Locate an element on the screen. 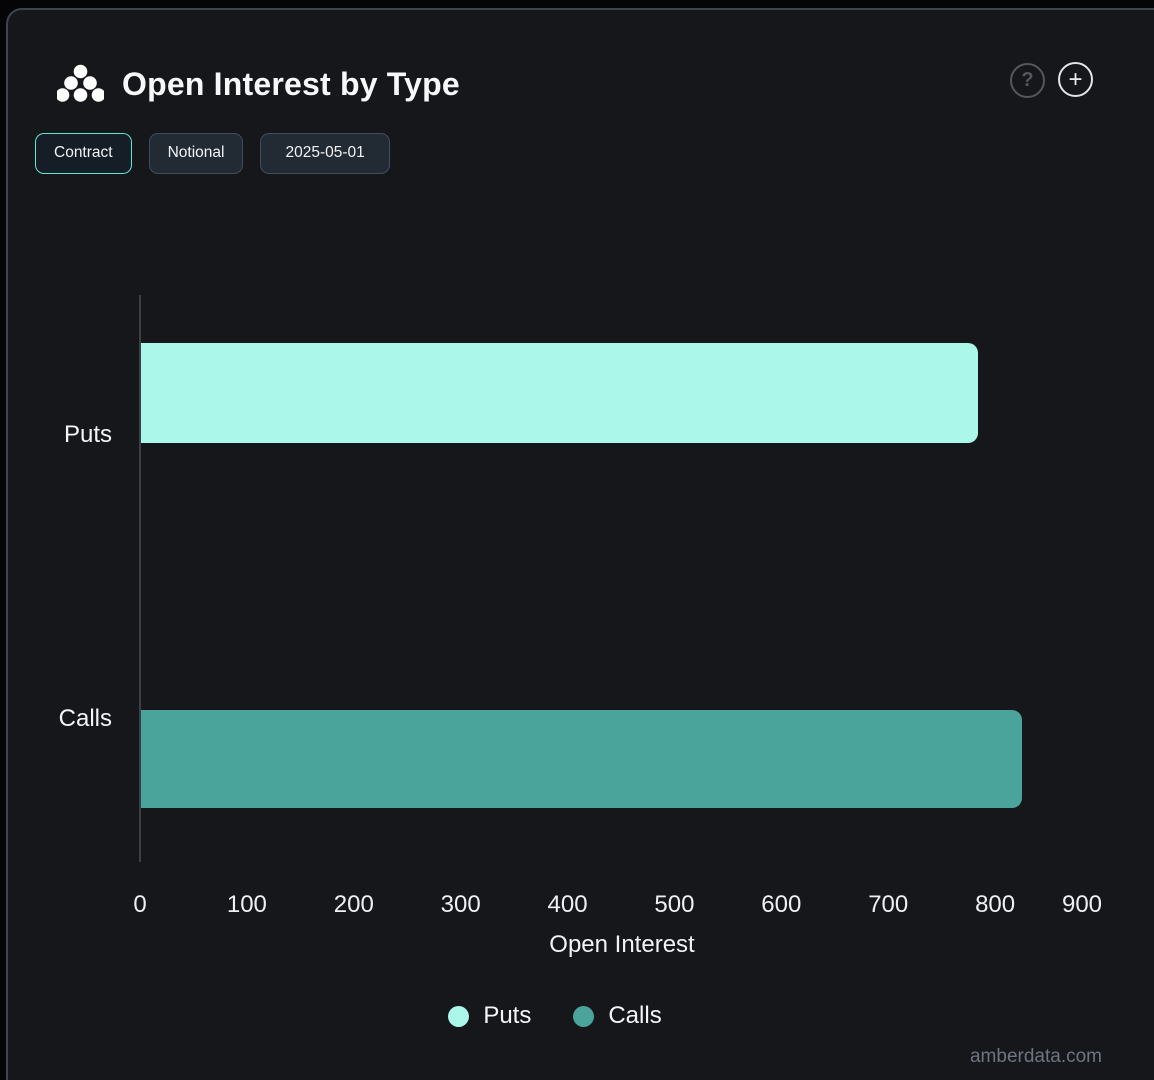  date-selector-button: 2025-05-01 is located at coordinates (325, 153).